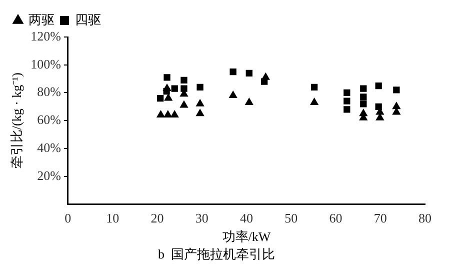  Describe the element at coordinates (46, 64) in the screenshot. I see `y-tick-label: 100%` at that location.